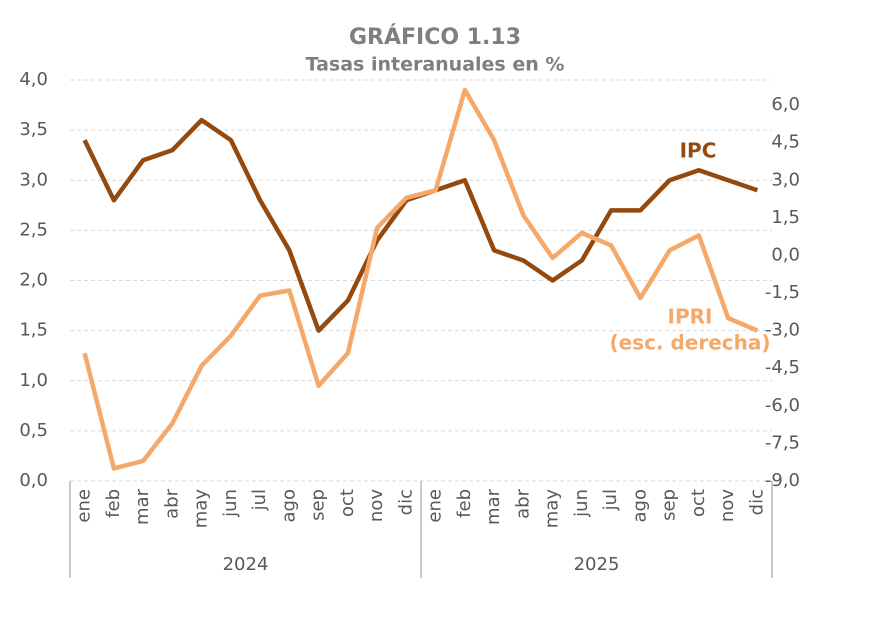 The width and height of the screenshot is (881, 627). What do you see at coordinates (33, 380) in the screenshot?
I see `y-tick-label: 1,0` at bounding box center [33, 380].